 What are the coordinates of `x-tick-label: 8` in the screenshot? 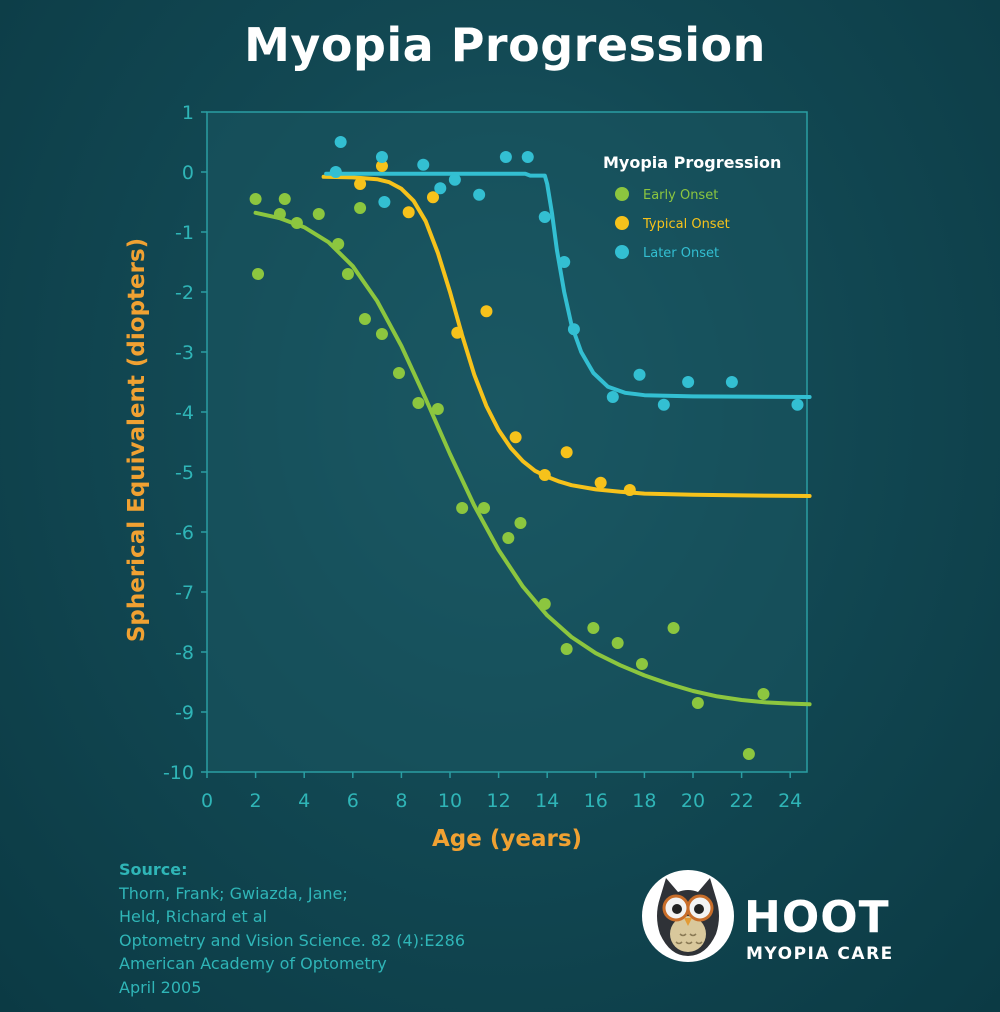 It's located at (401, 801).